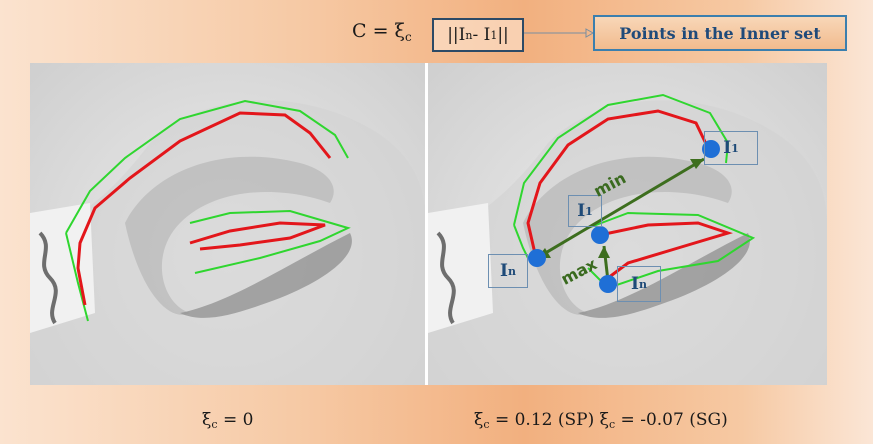 The width and height of the screenshot is (873, 444). What do you see at coordinates (549, 420) in the screenshot?
I see `caption-right-sp: = 0.12 (SP) ξ` at bounding box center [549, 420].